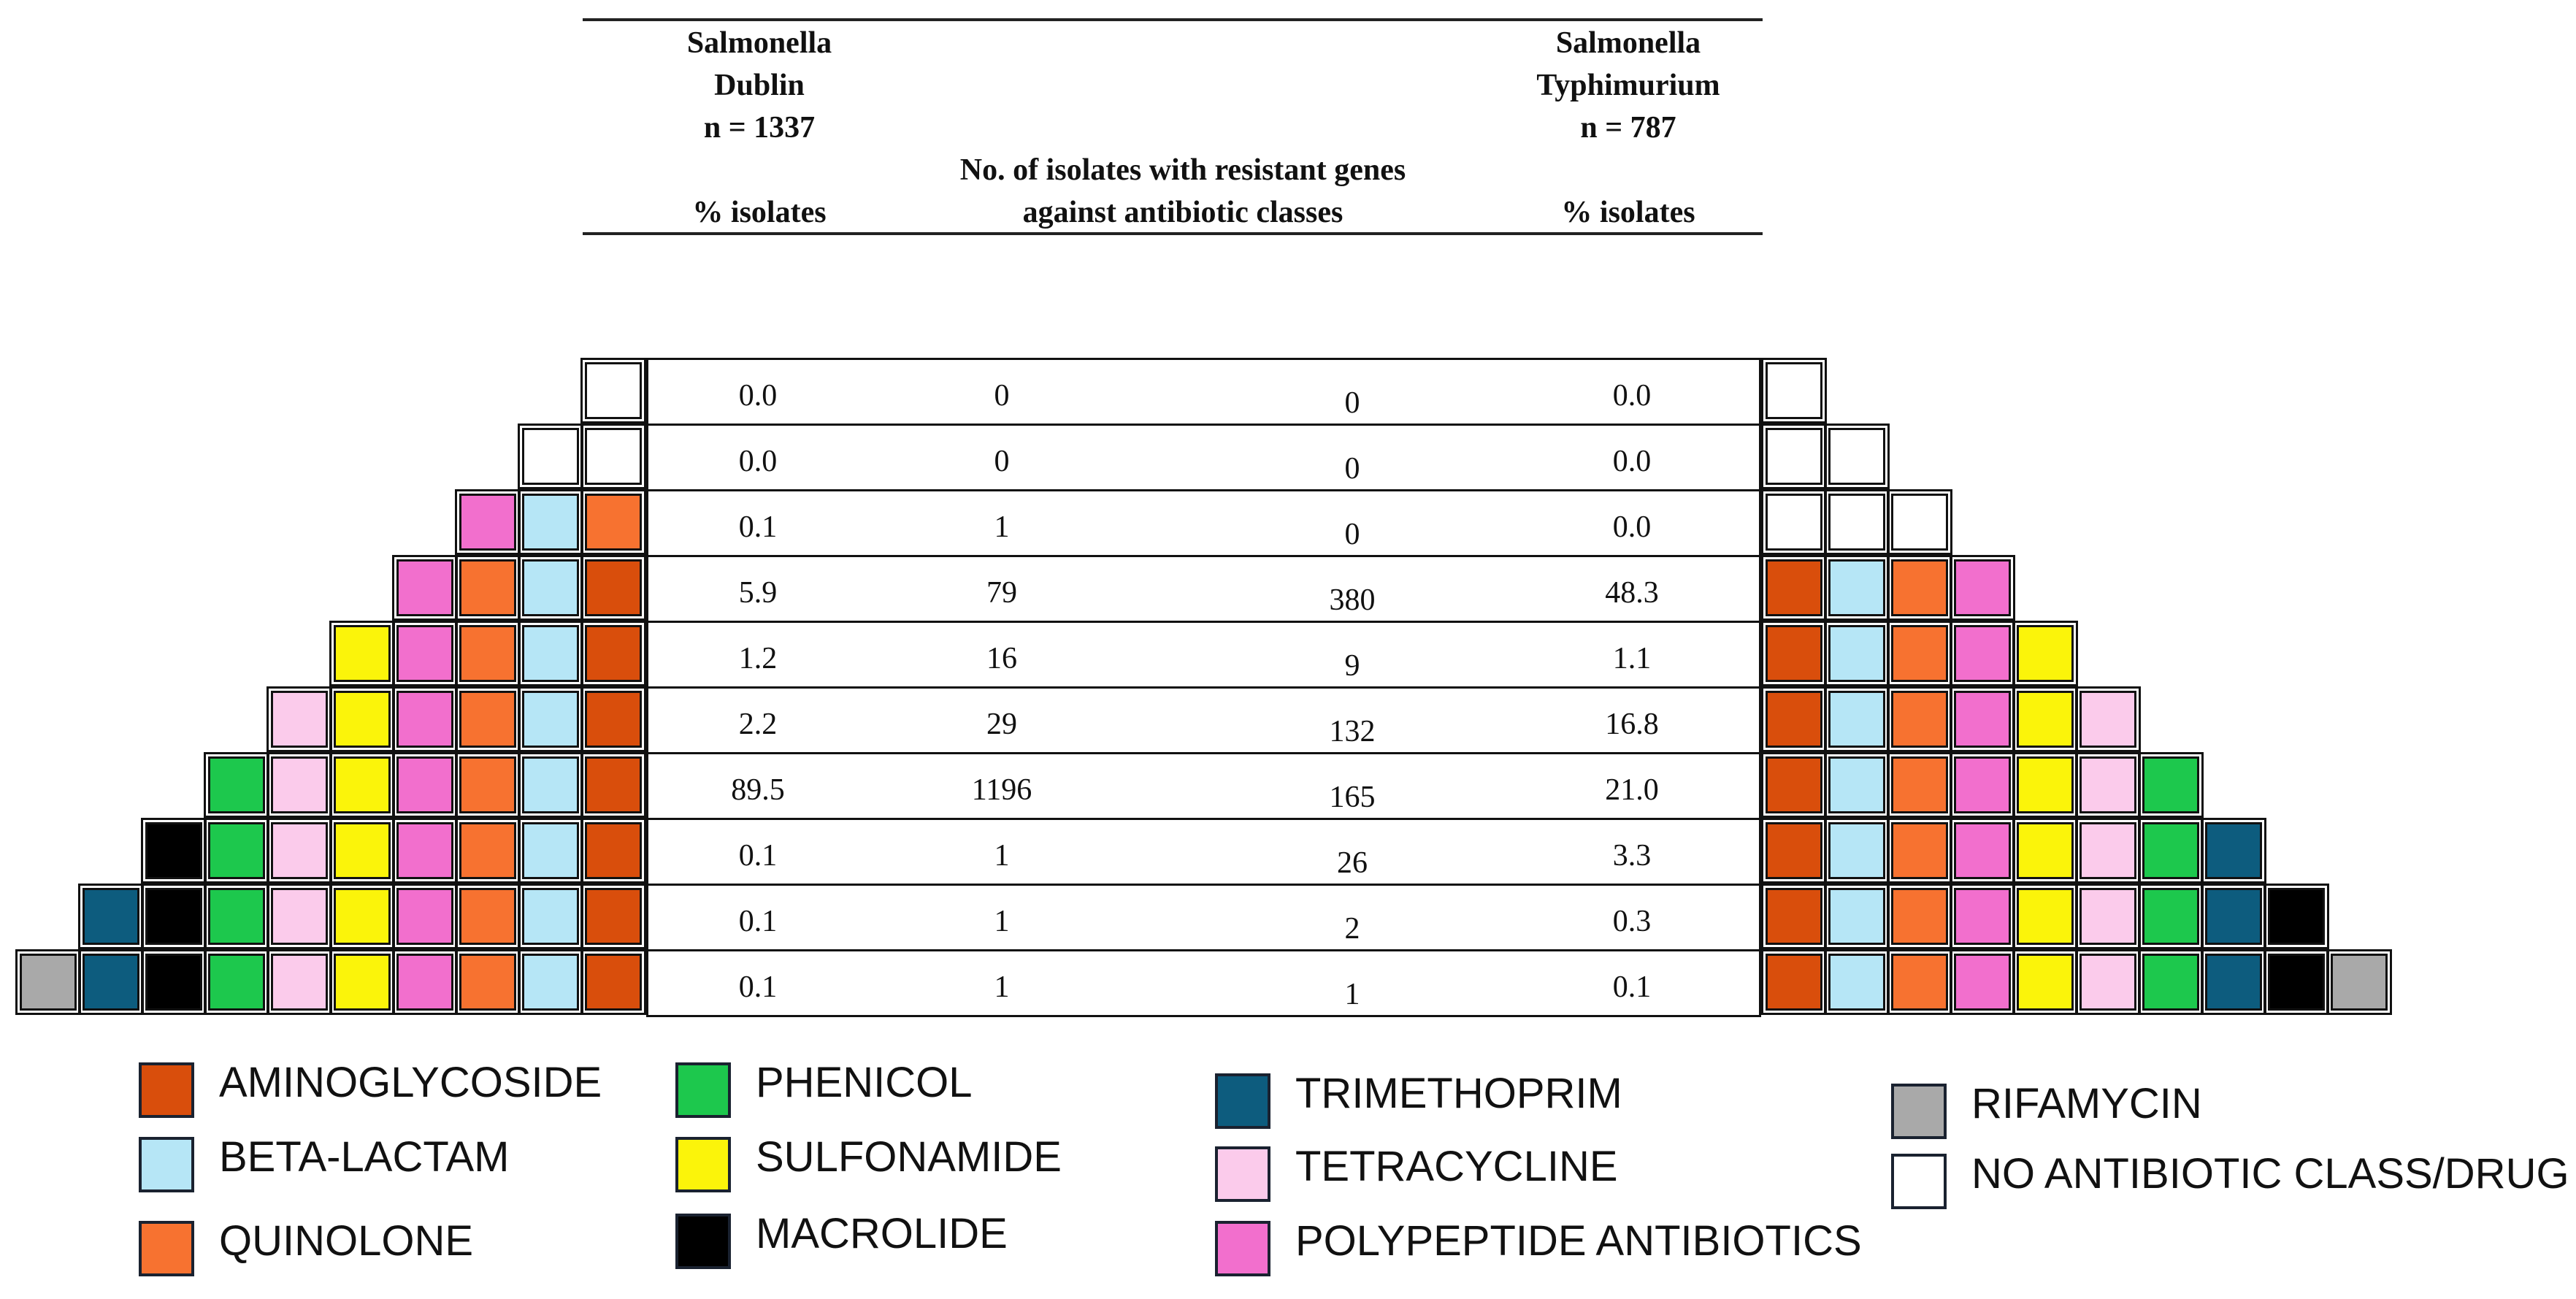  I want to click on typhimurium-pct: 16.8, so click(1632, 724).